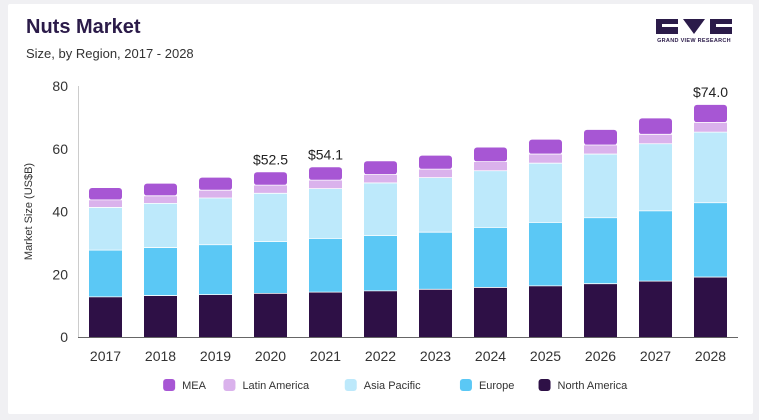 This screenshot has width=759, height=420. What do you see at coordinates (110, 53) in the screenshot?
I see `chart-subtitle: Size, by Region, 2017 - 2028` at bounding box center [110, 53].